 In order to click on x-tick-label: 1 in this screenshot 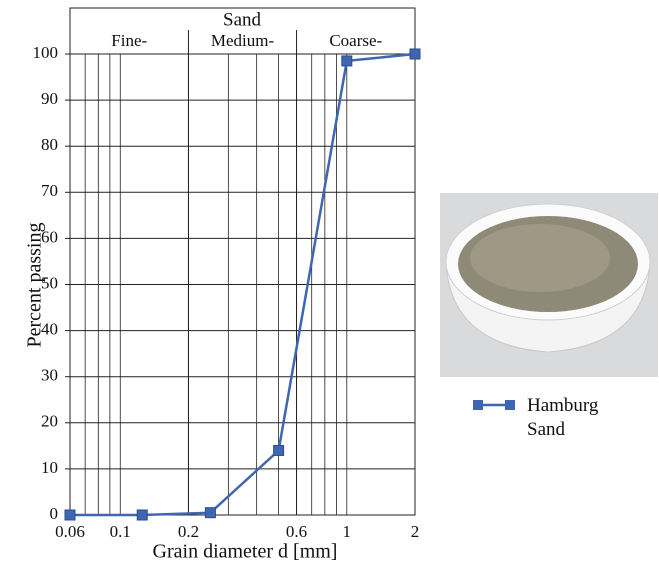, I will do `click(347, 531)`.